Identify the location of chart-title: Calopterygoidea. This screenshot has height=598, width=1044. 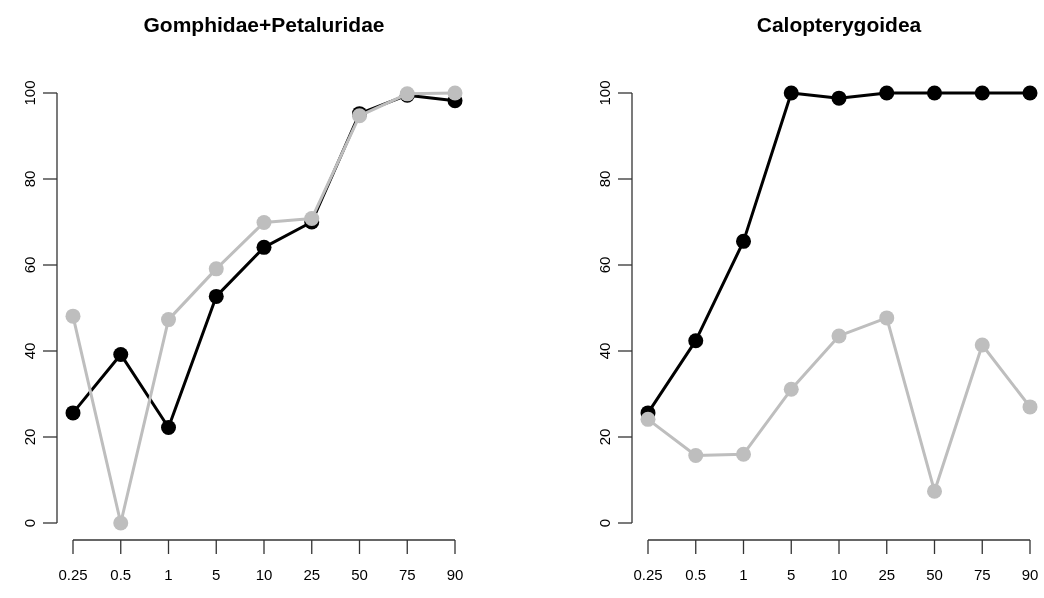
(839, 24).